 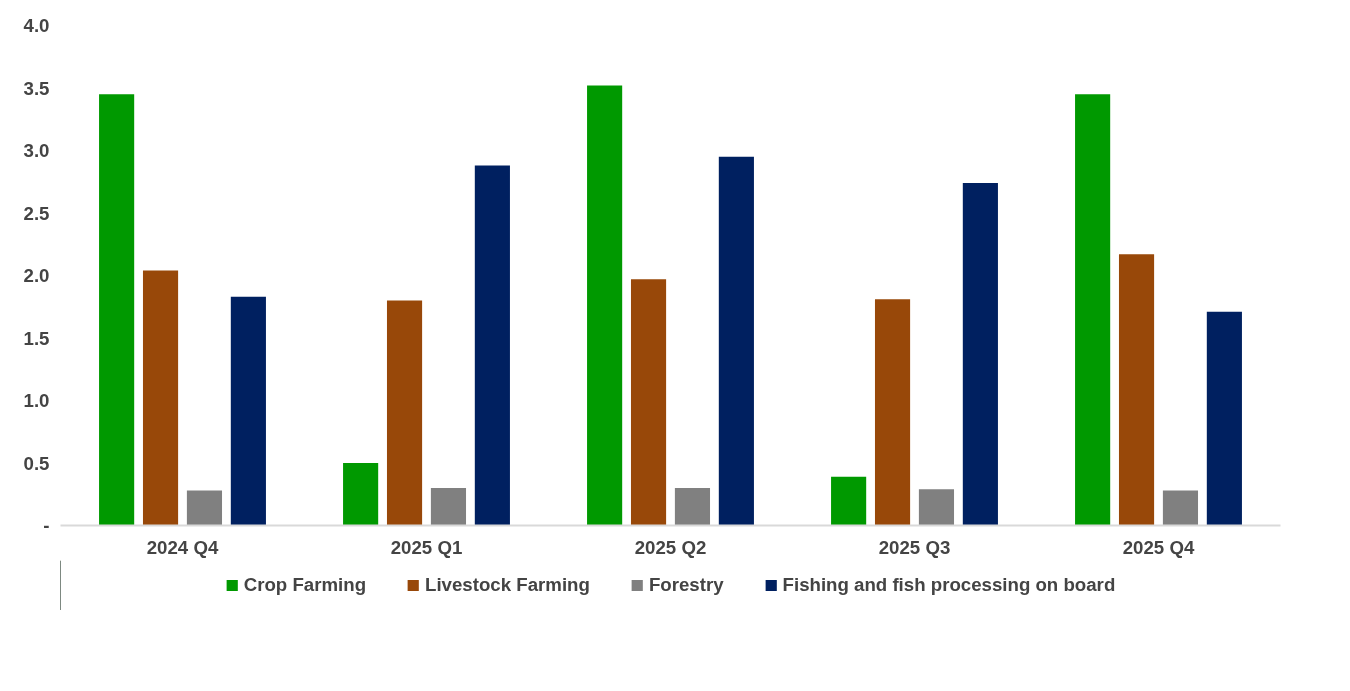 What do you see at coordinates (686, 585) in the screenshot?
I see `legend-label: Forestry` at bounding box center [686, 585].